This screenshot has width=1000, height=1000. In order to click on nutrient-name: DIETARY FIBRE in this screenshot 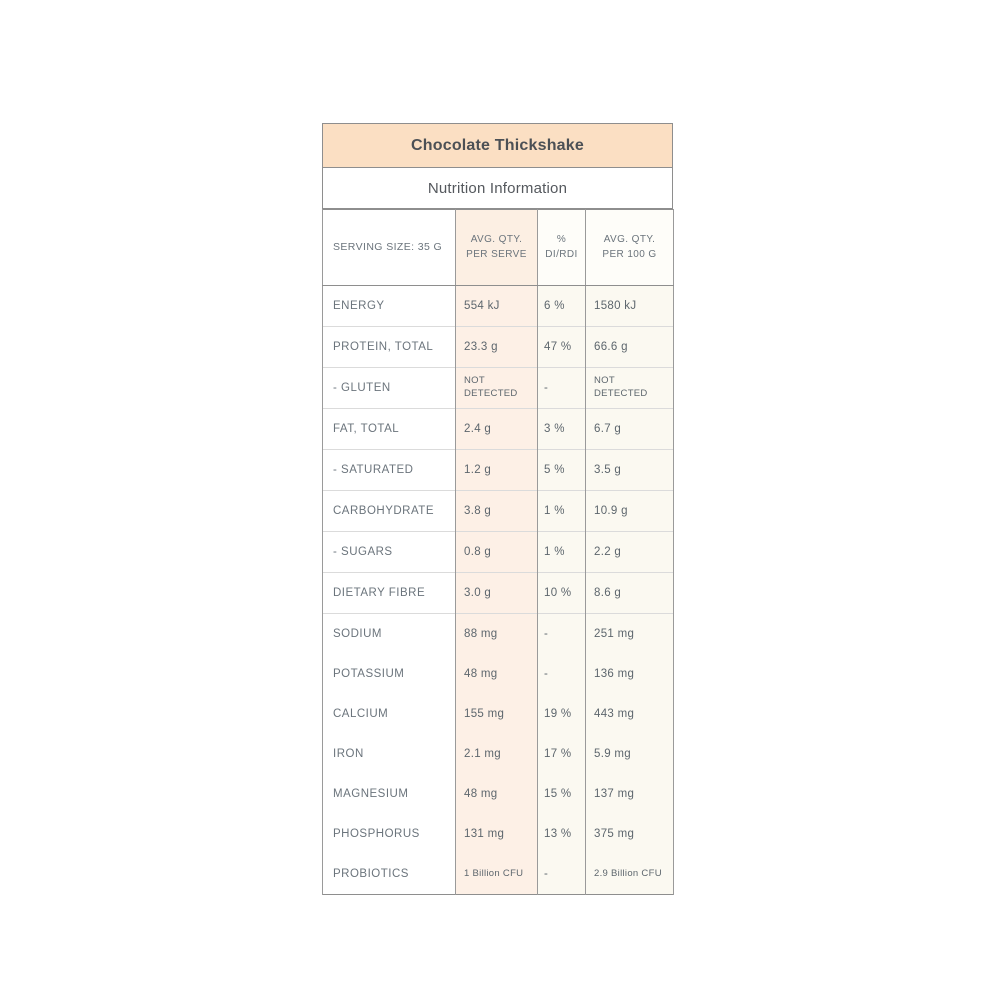, I will do `click(389, 593)`.